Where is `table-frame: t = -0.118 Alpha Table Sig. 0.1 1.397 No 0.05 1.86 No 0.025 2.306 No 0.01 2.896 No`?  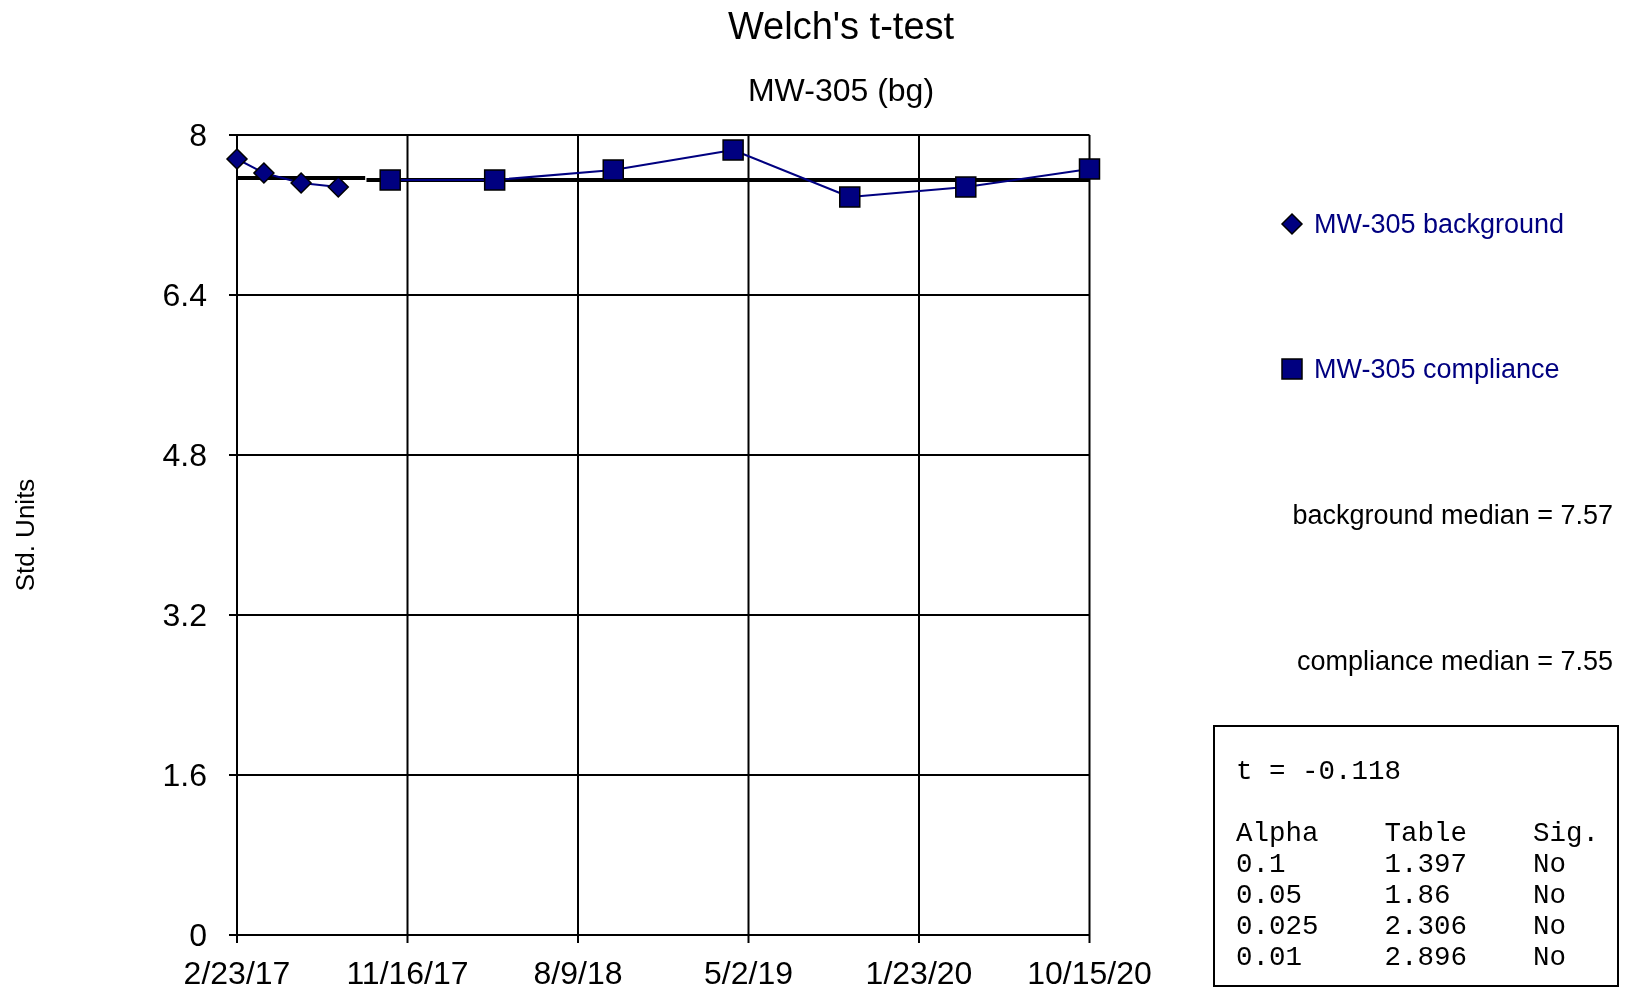 table-frame: t = -0.118 Alpha Table Sig. 0.1 1.397 No 0.05 1.86 No 0.025 2.306 No 0.01 2.896 No is located at coordinates (1416, 856).